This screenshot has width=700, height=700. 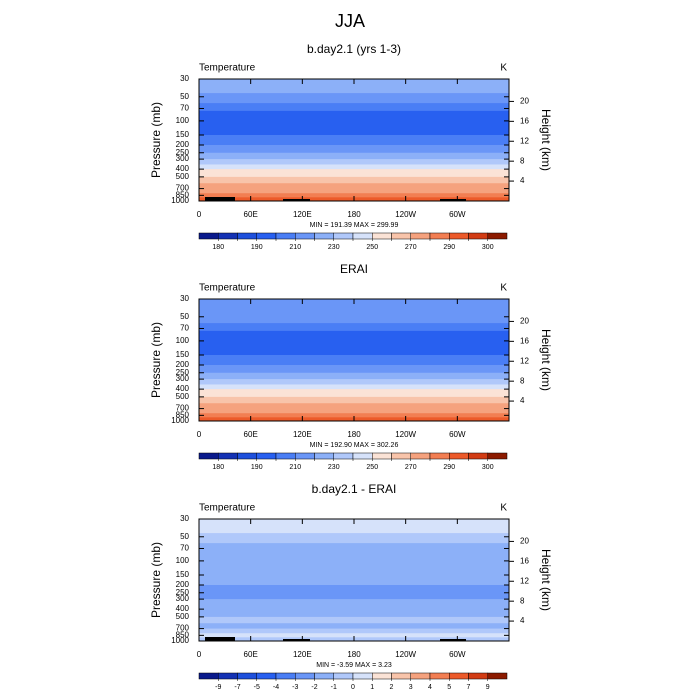 What do you see at coordinates (449, 687) in the screenshot?
I see `colorbar-label: 5` at bounding box center [449, 687].